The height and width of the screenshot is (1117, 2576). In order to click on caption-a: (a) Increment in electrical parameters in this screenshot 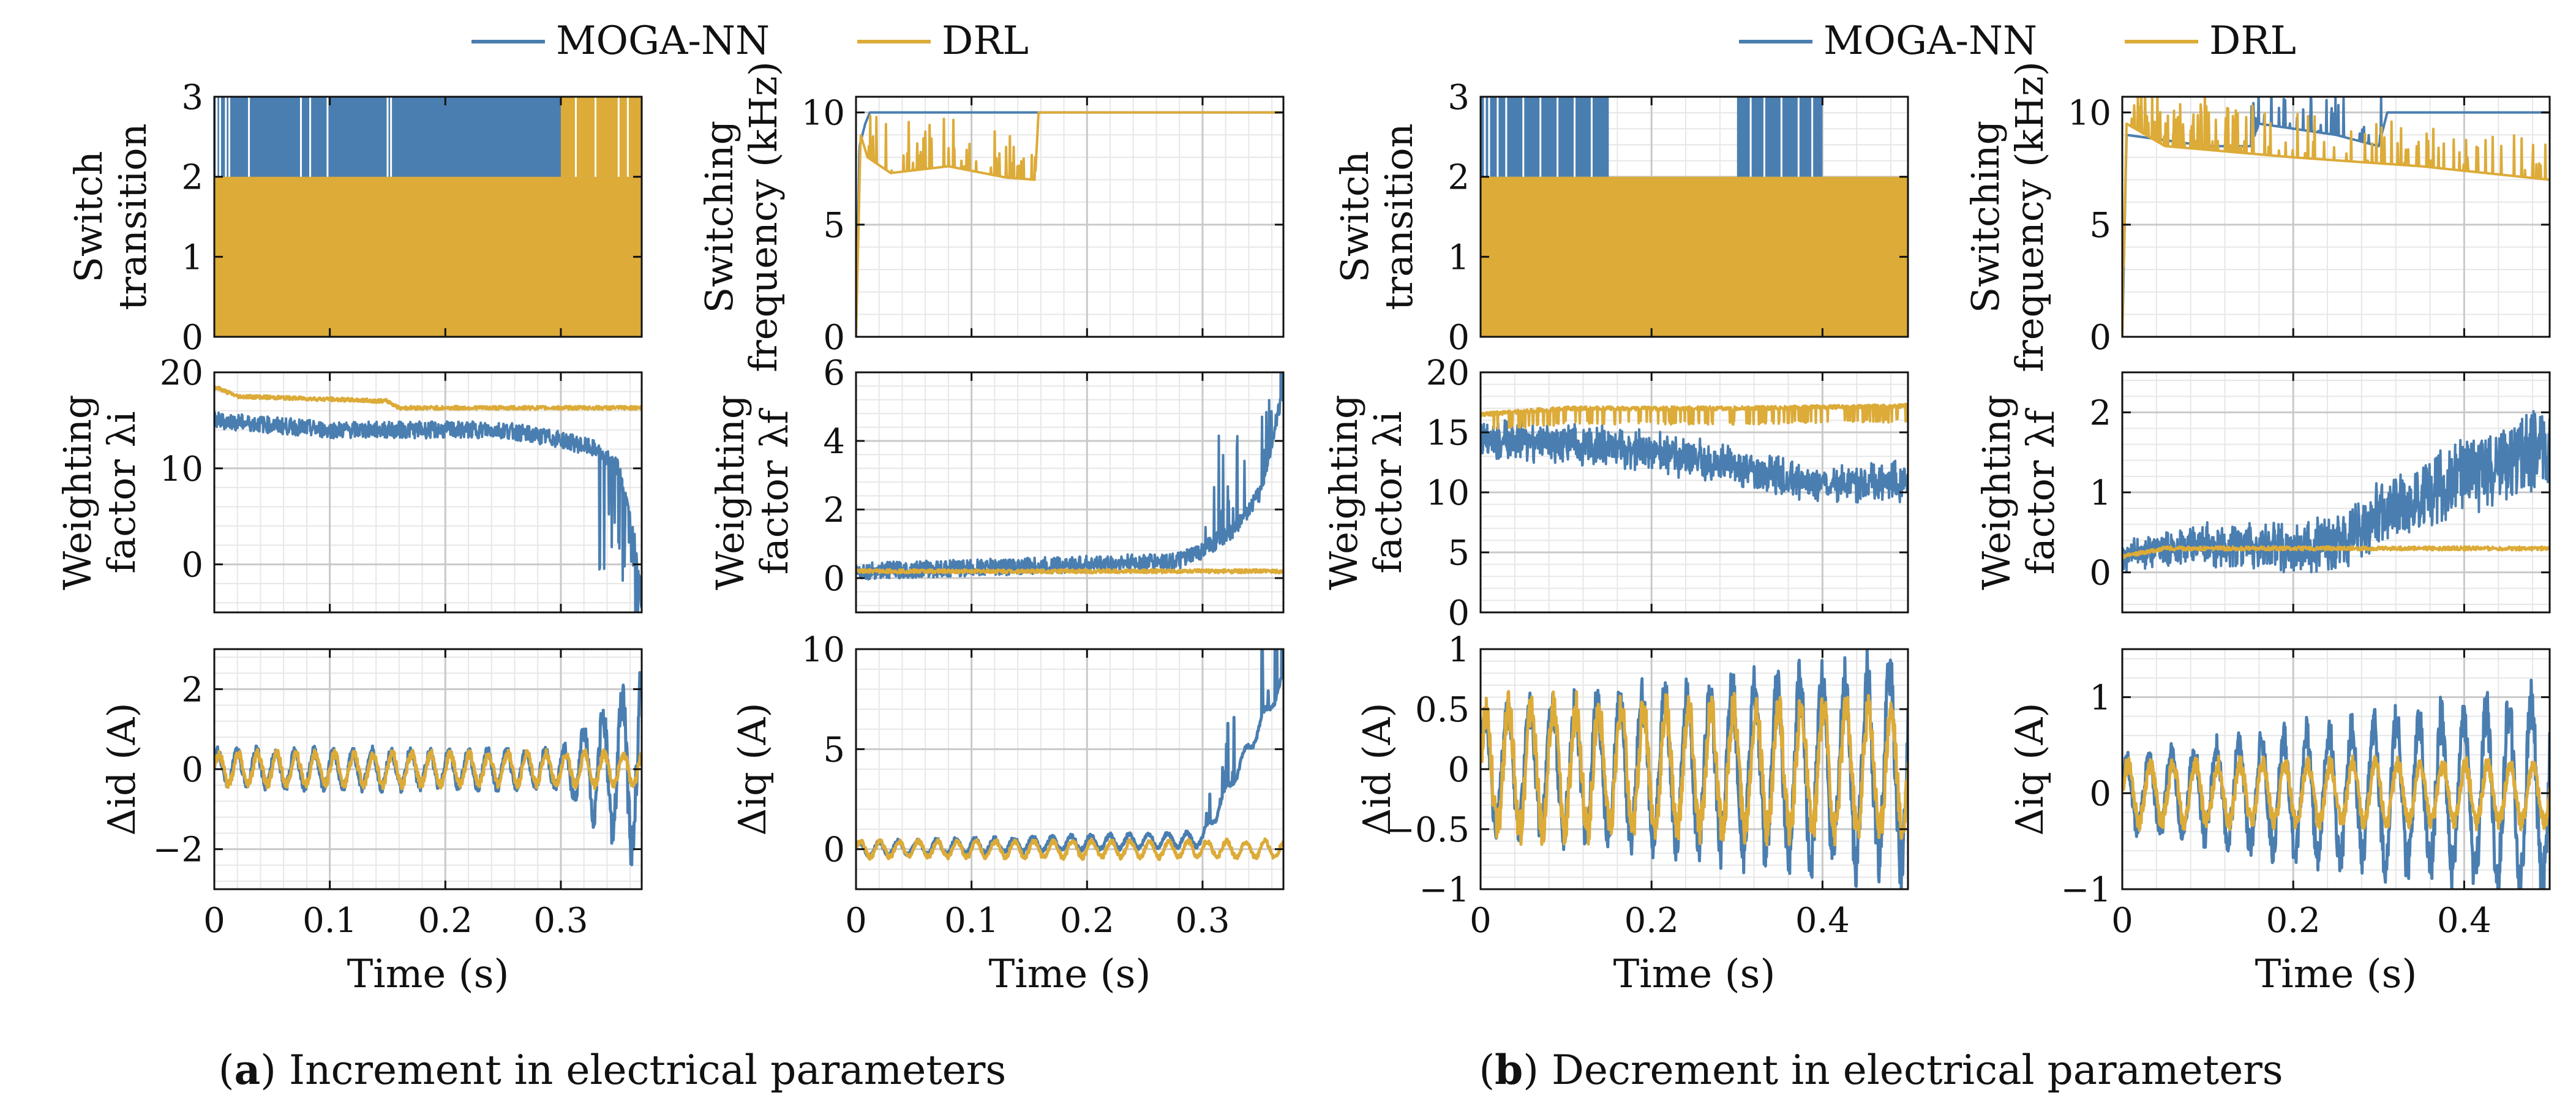, I will do `click(613, 1070)`.